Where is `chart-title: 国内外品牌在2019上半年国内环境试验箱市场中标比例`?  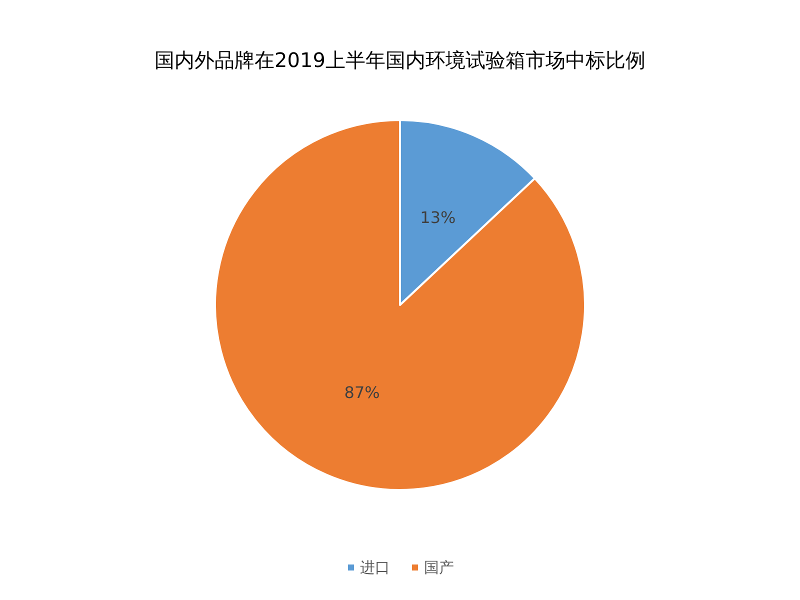 chart-title: 国内外品牌在2019上半年国内环境试验箱市场中标比例 is located at coordinates (400, 60).